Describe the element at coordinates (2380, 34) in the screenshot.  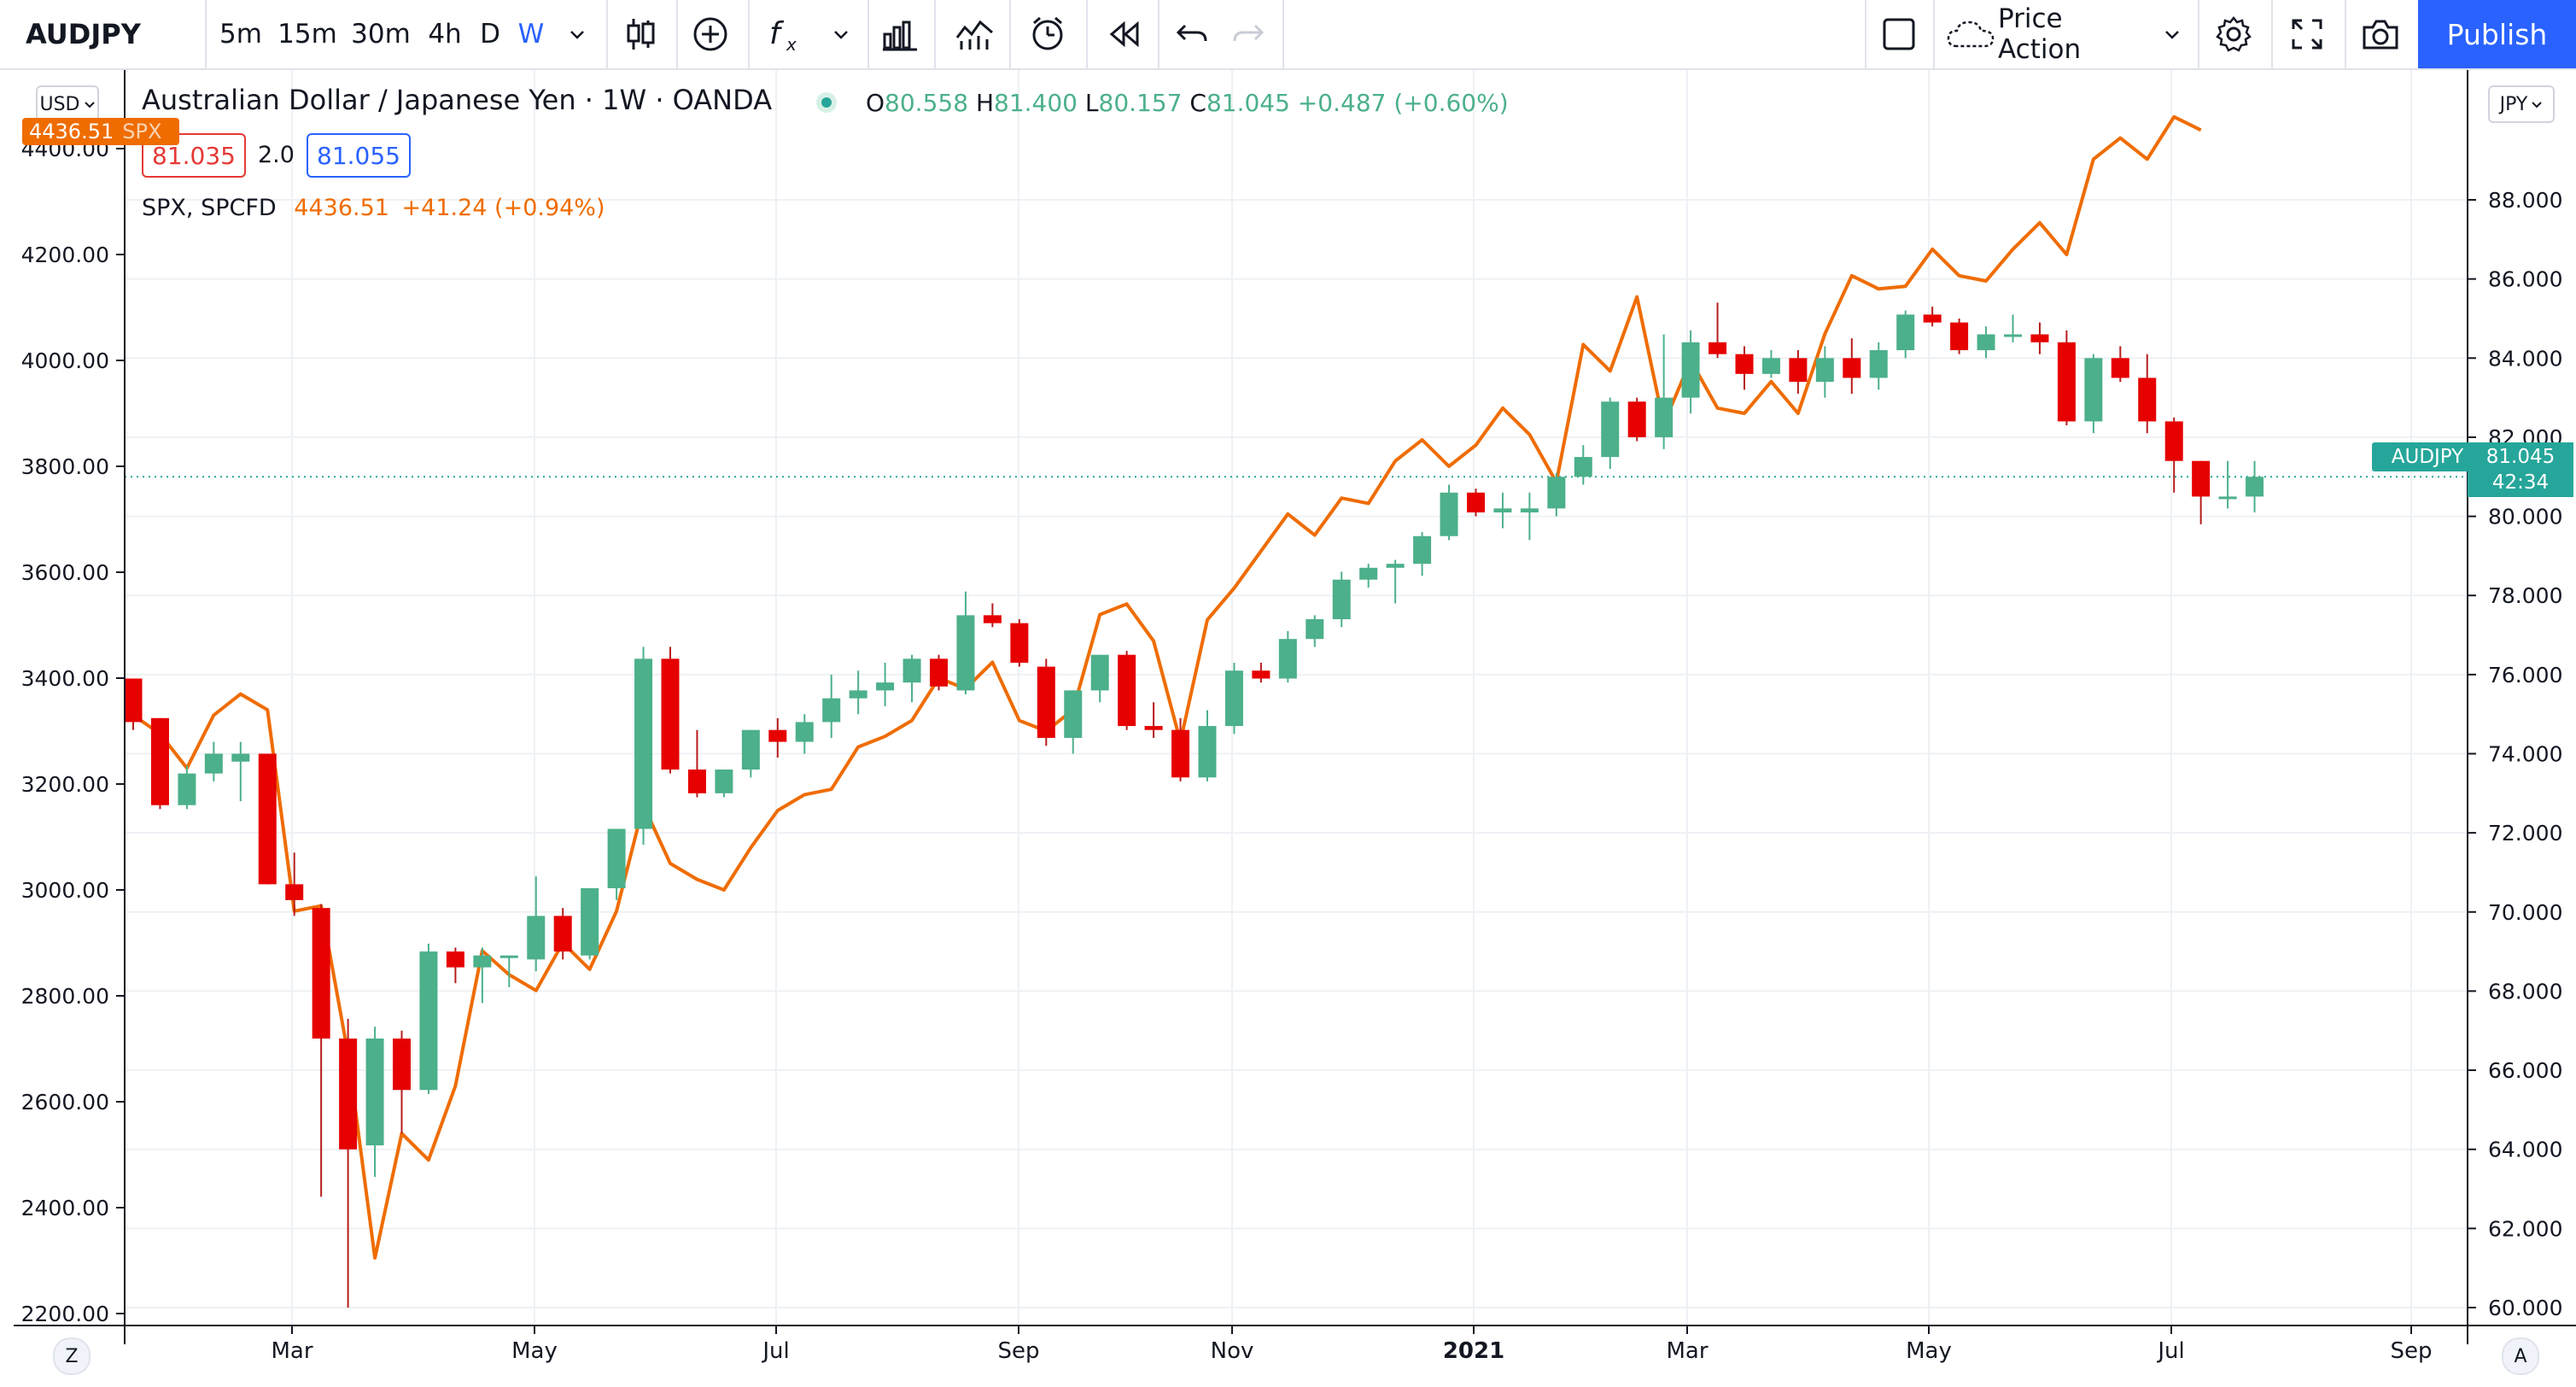
I see `snapshot-camera-icon` at that location.